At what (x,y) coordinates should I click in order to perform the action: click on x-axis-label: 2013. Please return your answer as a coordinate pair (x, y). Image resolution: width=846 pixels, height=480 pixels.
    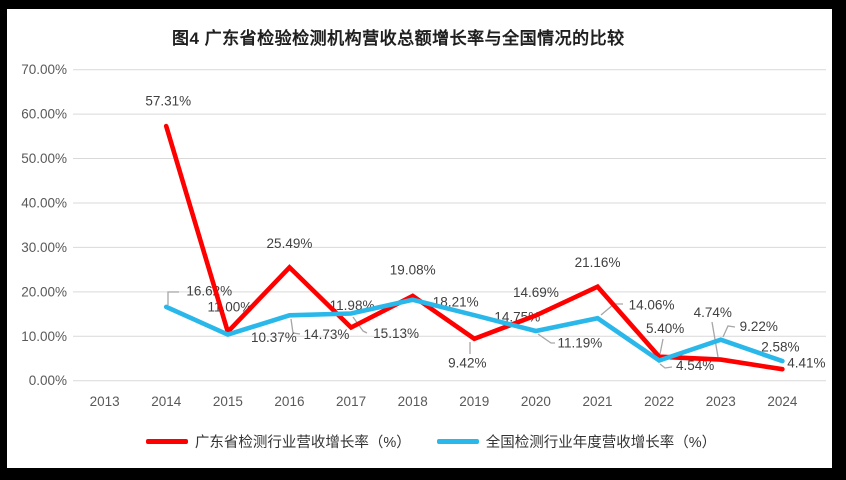
    Looking at the image, I should click on (105, 401).